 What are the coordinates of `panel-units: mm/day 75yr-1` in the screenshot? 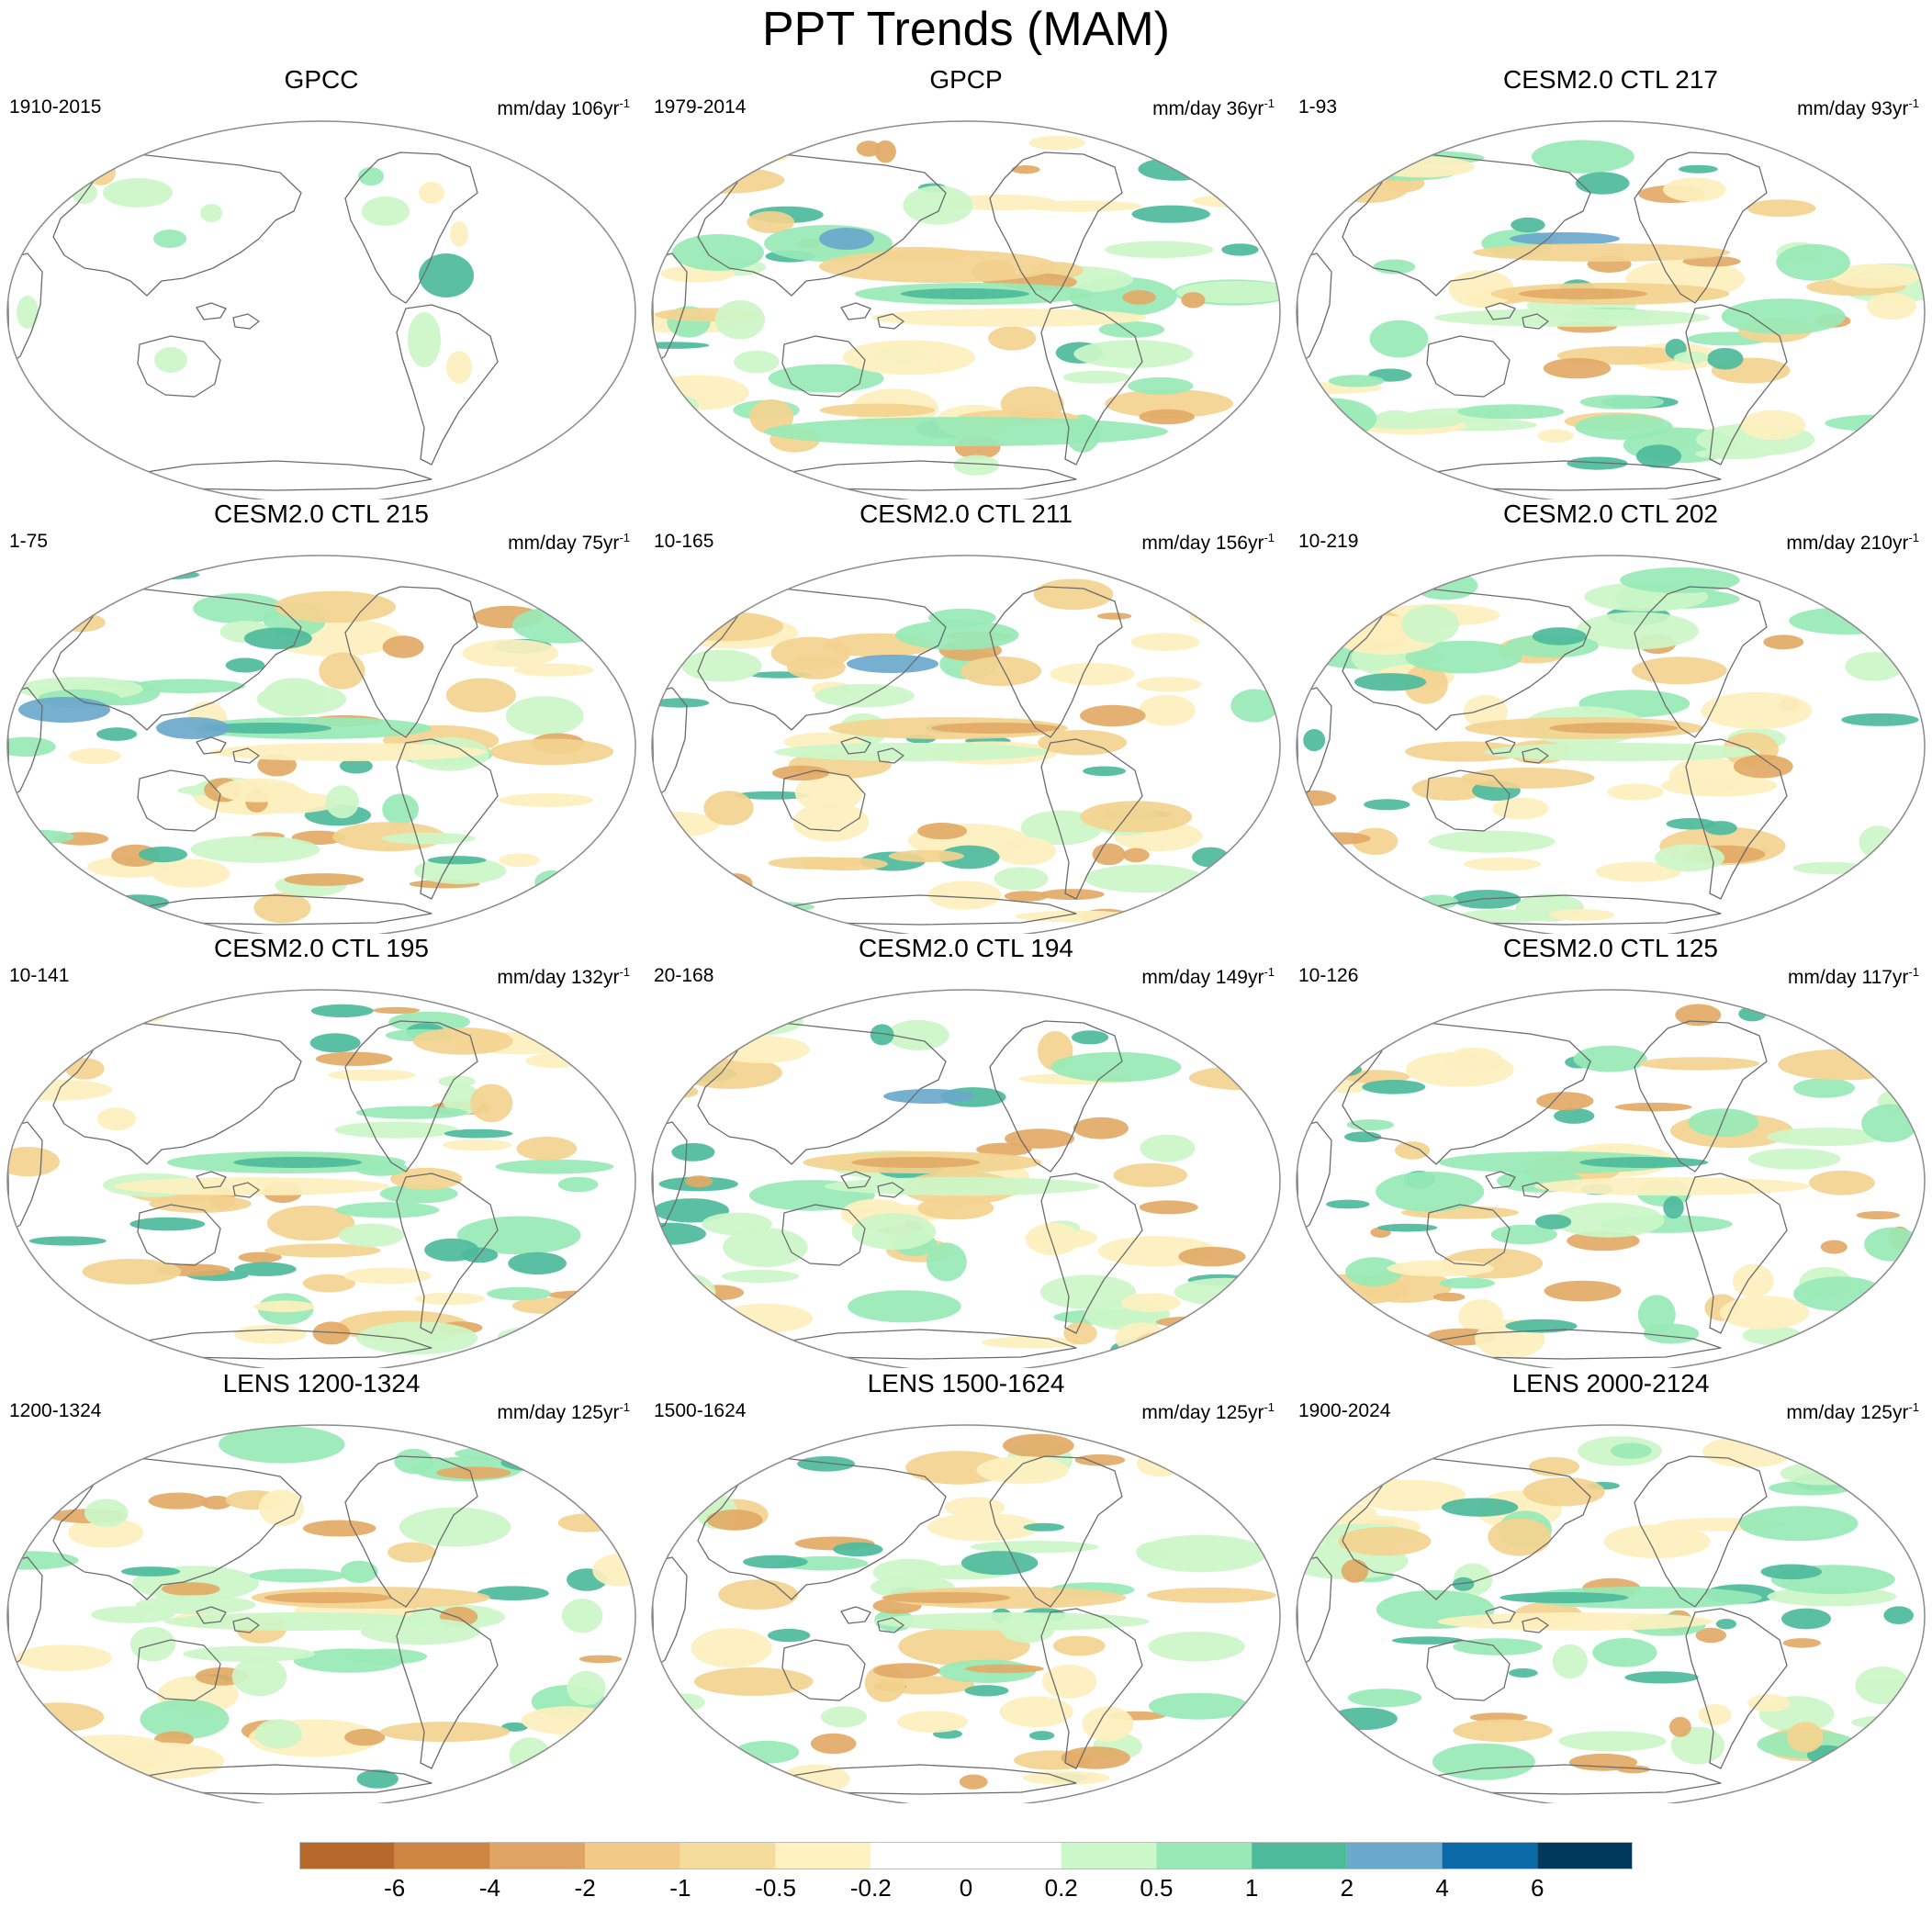 It's located at (569, 541).